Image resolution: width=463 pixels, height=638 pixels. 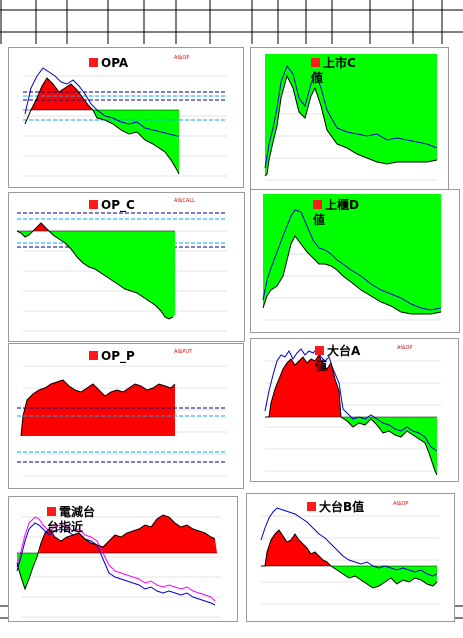 What do you see at coordinates (96, 275) in the screenshot?
I see `op-c-loss-area` at bounding box center [96, 275].